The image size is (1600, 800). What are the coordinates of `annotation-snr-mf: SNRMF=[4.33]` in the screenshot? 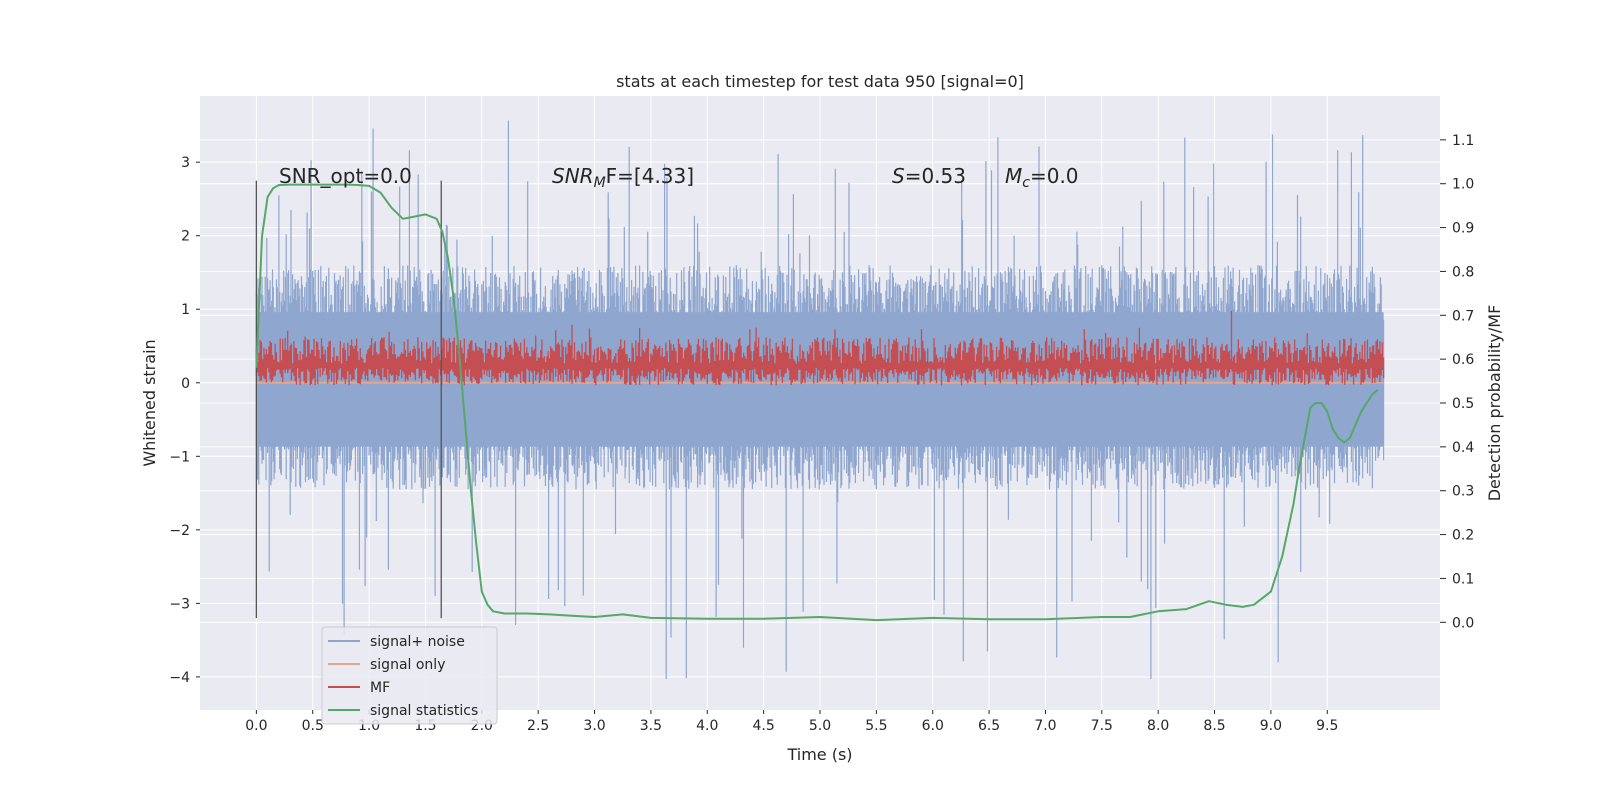 It's located at (623, 177).